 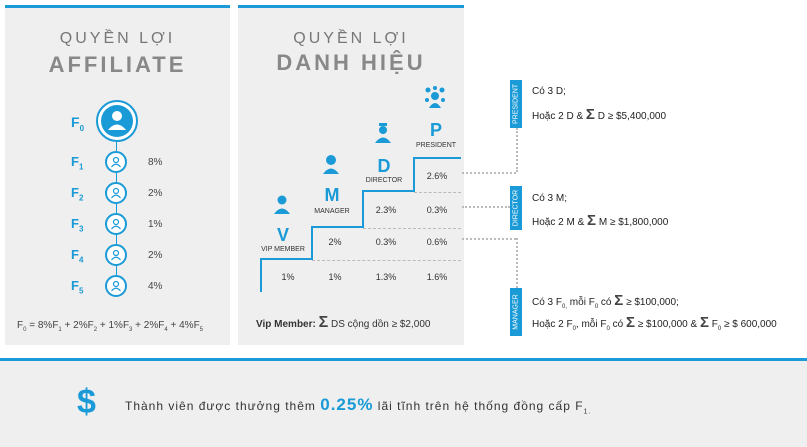 I want to click on level-f1-percent: 8%, so click(x=155, y=162).